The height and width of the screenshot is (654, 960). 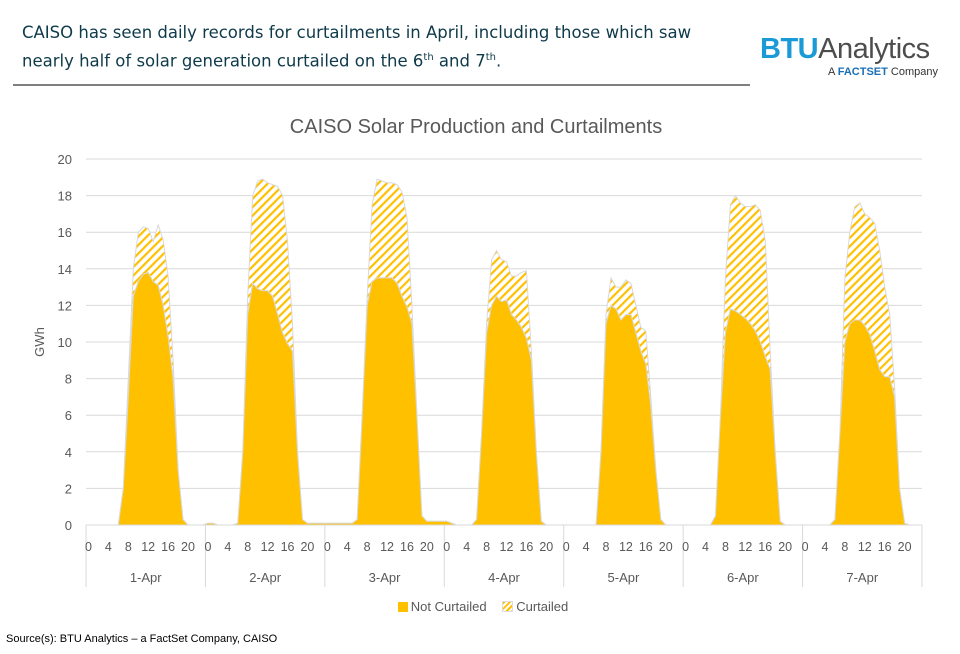 I want to click on legend-label-not-curtailed: Not Curtailed, so click(x=448, y=607).